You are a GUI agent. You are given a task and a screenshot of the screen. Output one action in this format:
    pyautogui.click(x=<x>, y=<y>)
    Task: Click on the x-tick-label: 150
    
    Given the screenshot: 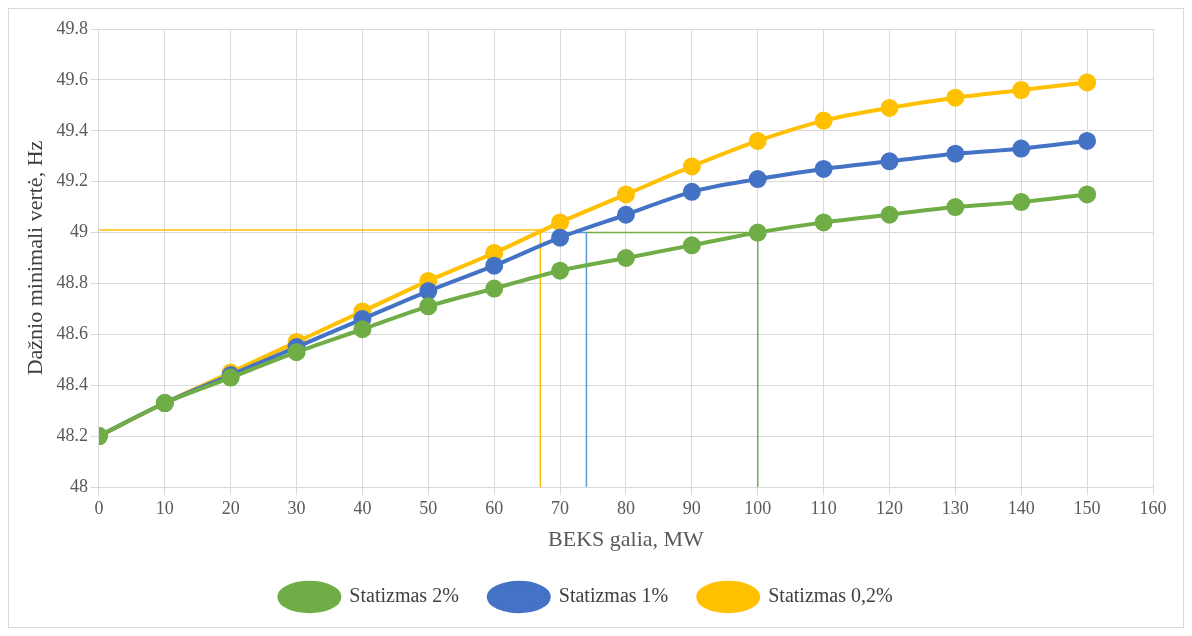 What is the action you would take?
    pyautogui.click(x=1087, y=507)
    